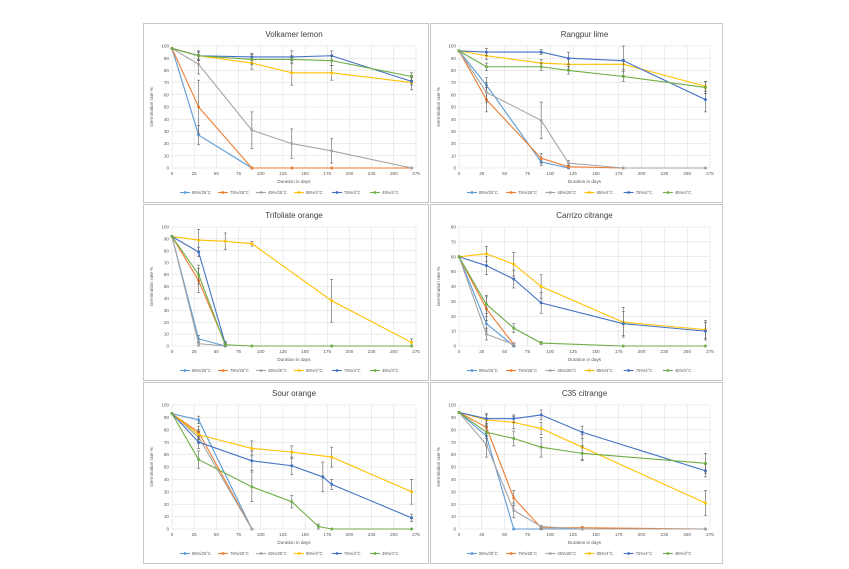 Image resolution: width=849 pixels, height=569 pixels. What do you see at coordinates (217, 351) in the screenshot?
I see `x-tick-label: 50` at bounding box center [217, 351].